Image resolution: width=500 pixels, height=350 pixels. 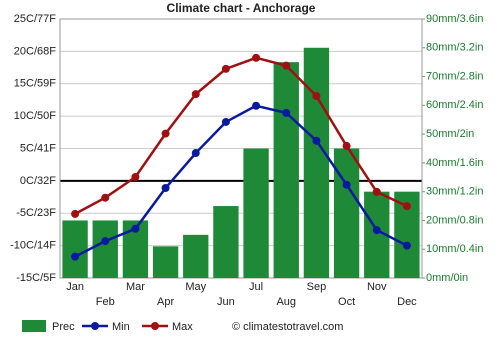 What do you see at coordinates (241, 8) in the screenshot?
I see `chart-title: Climate chart - Anchorage` at bounding box center [241, 8].